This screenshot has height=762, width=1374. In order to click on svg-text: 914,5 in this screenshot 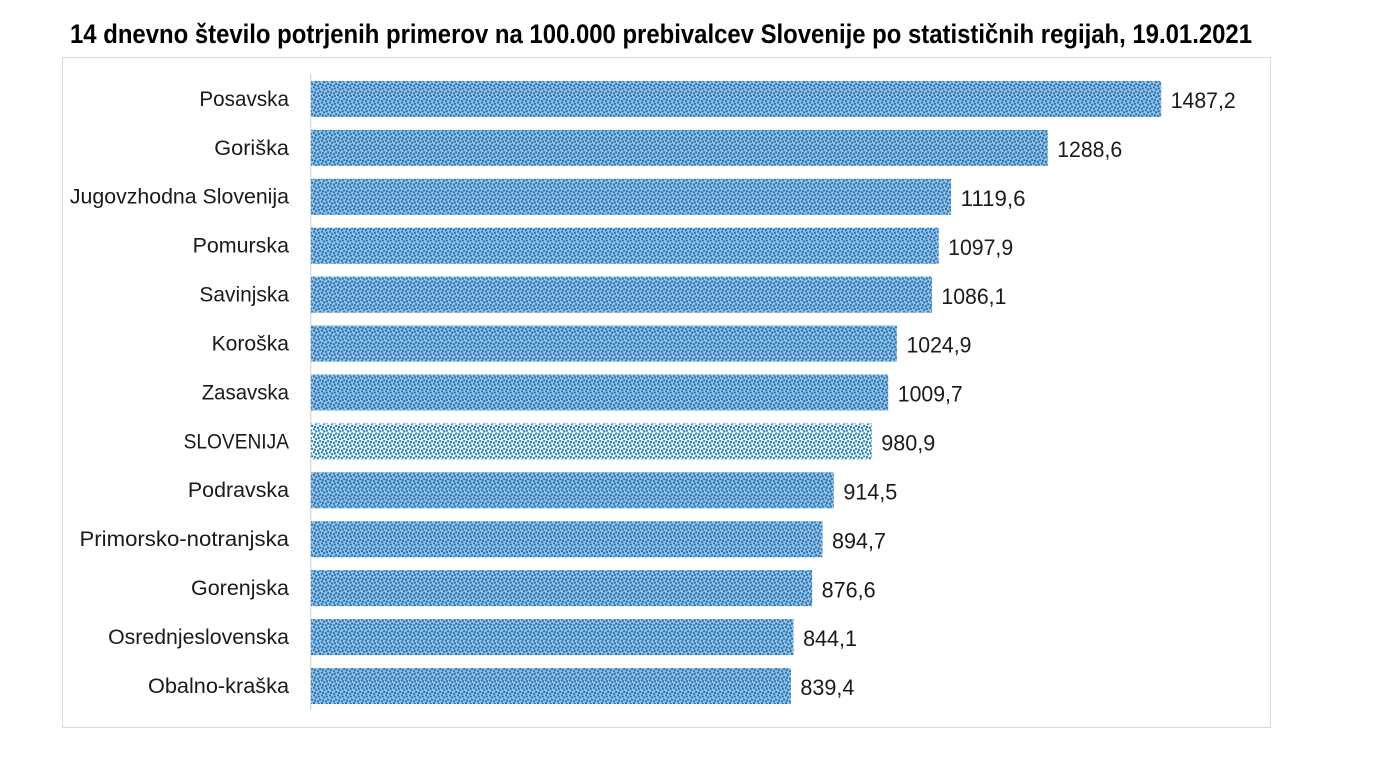, I will do `click(870, 491)`.